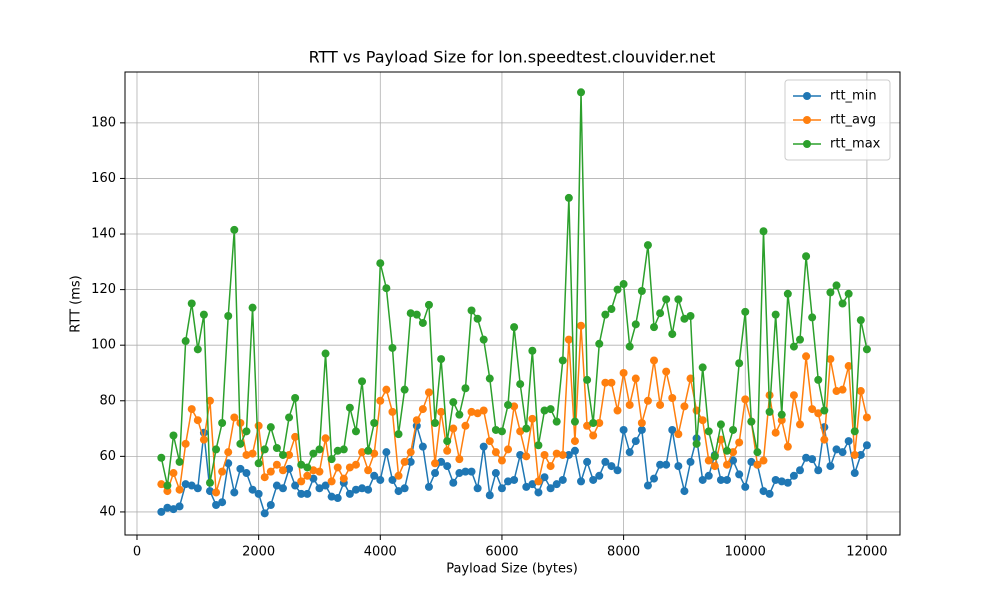  I want to click on y-tick-label: 60, so click(107, 456).